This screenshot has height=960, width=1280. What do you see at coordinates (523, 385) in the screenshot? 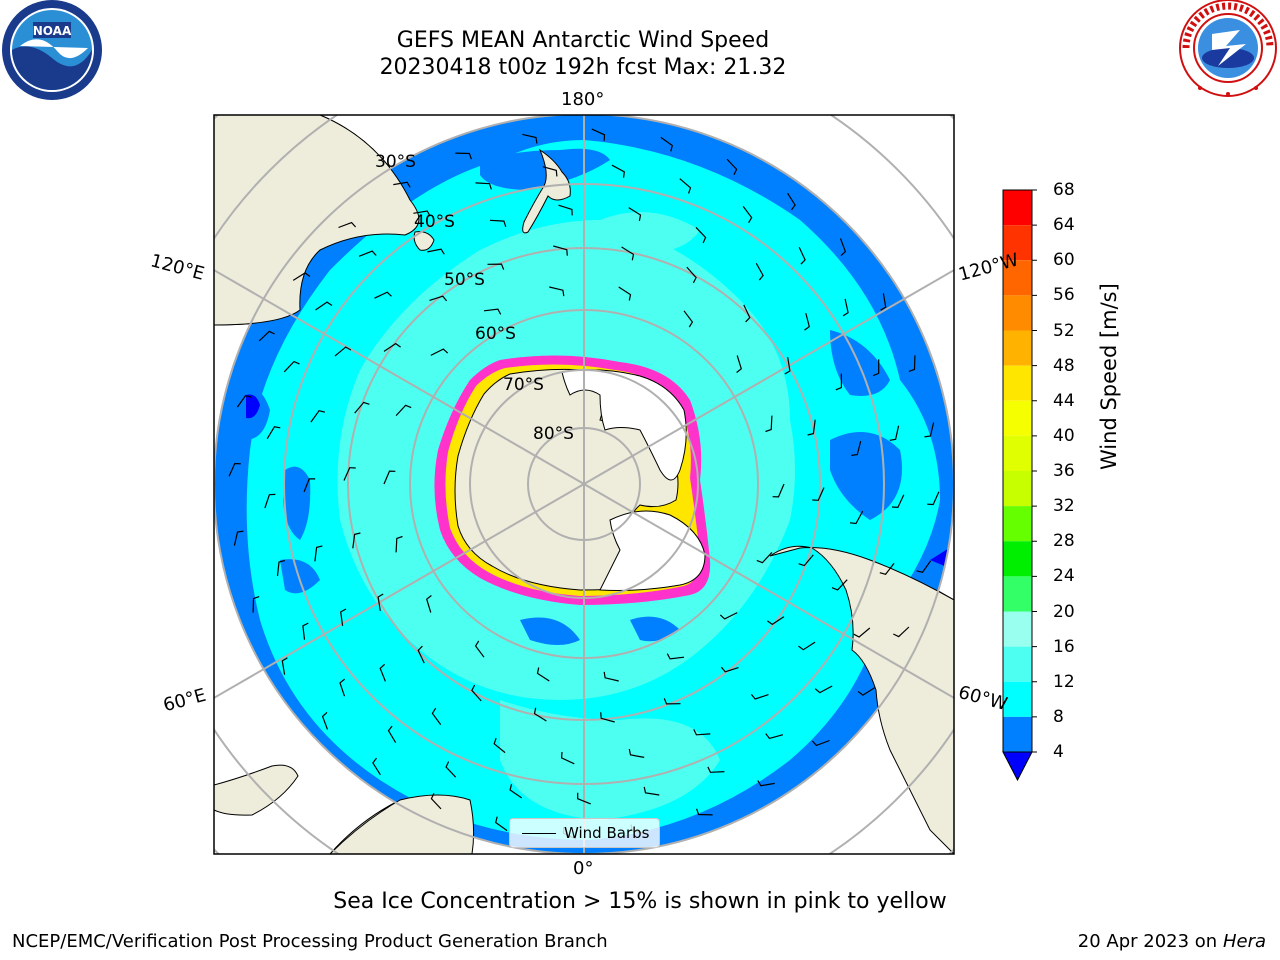
I see `lat-label-70s: 70°S` at bounding box center [523, 385].